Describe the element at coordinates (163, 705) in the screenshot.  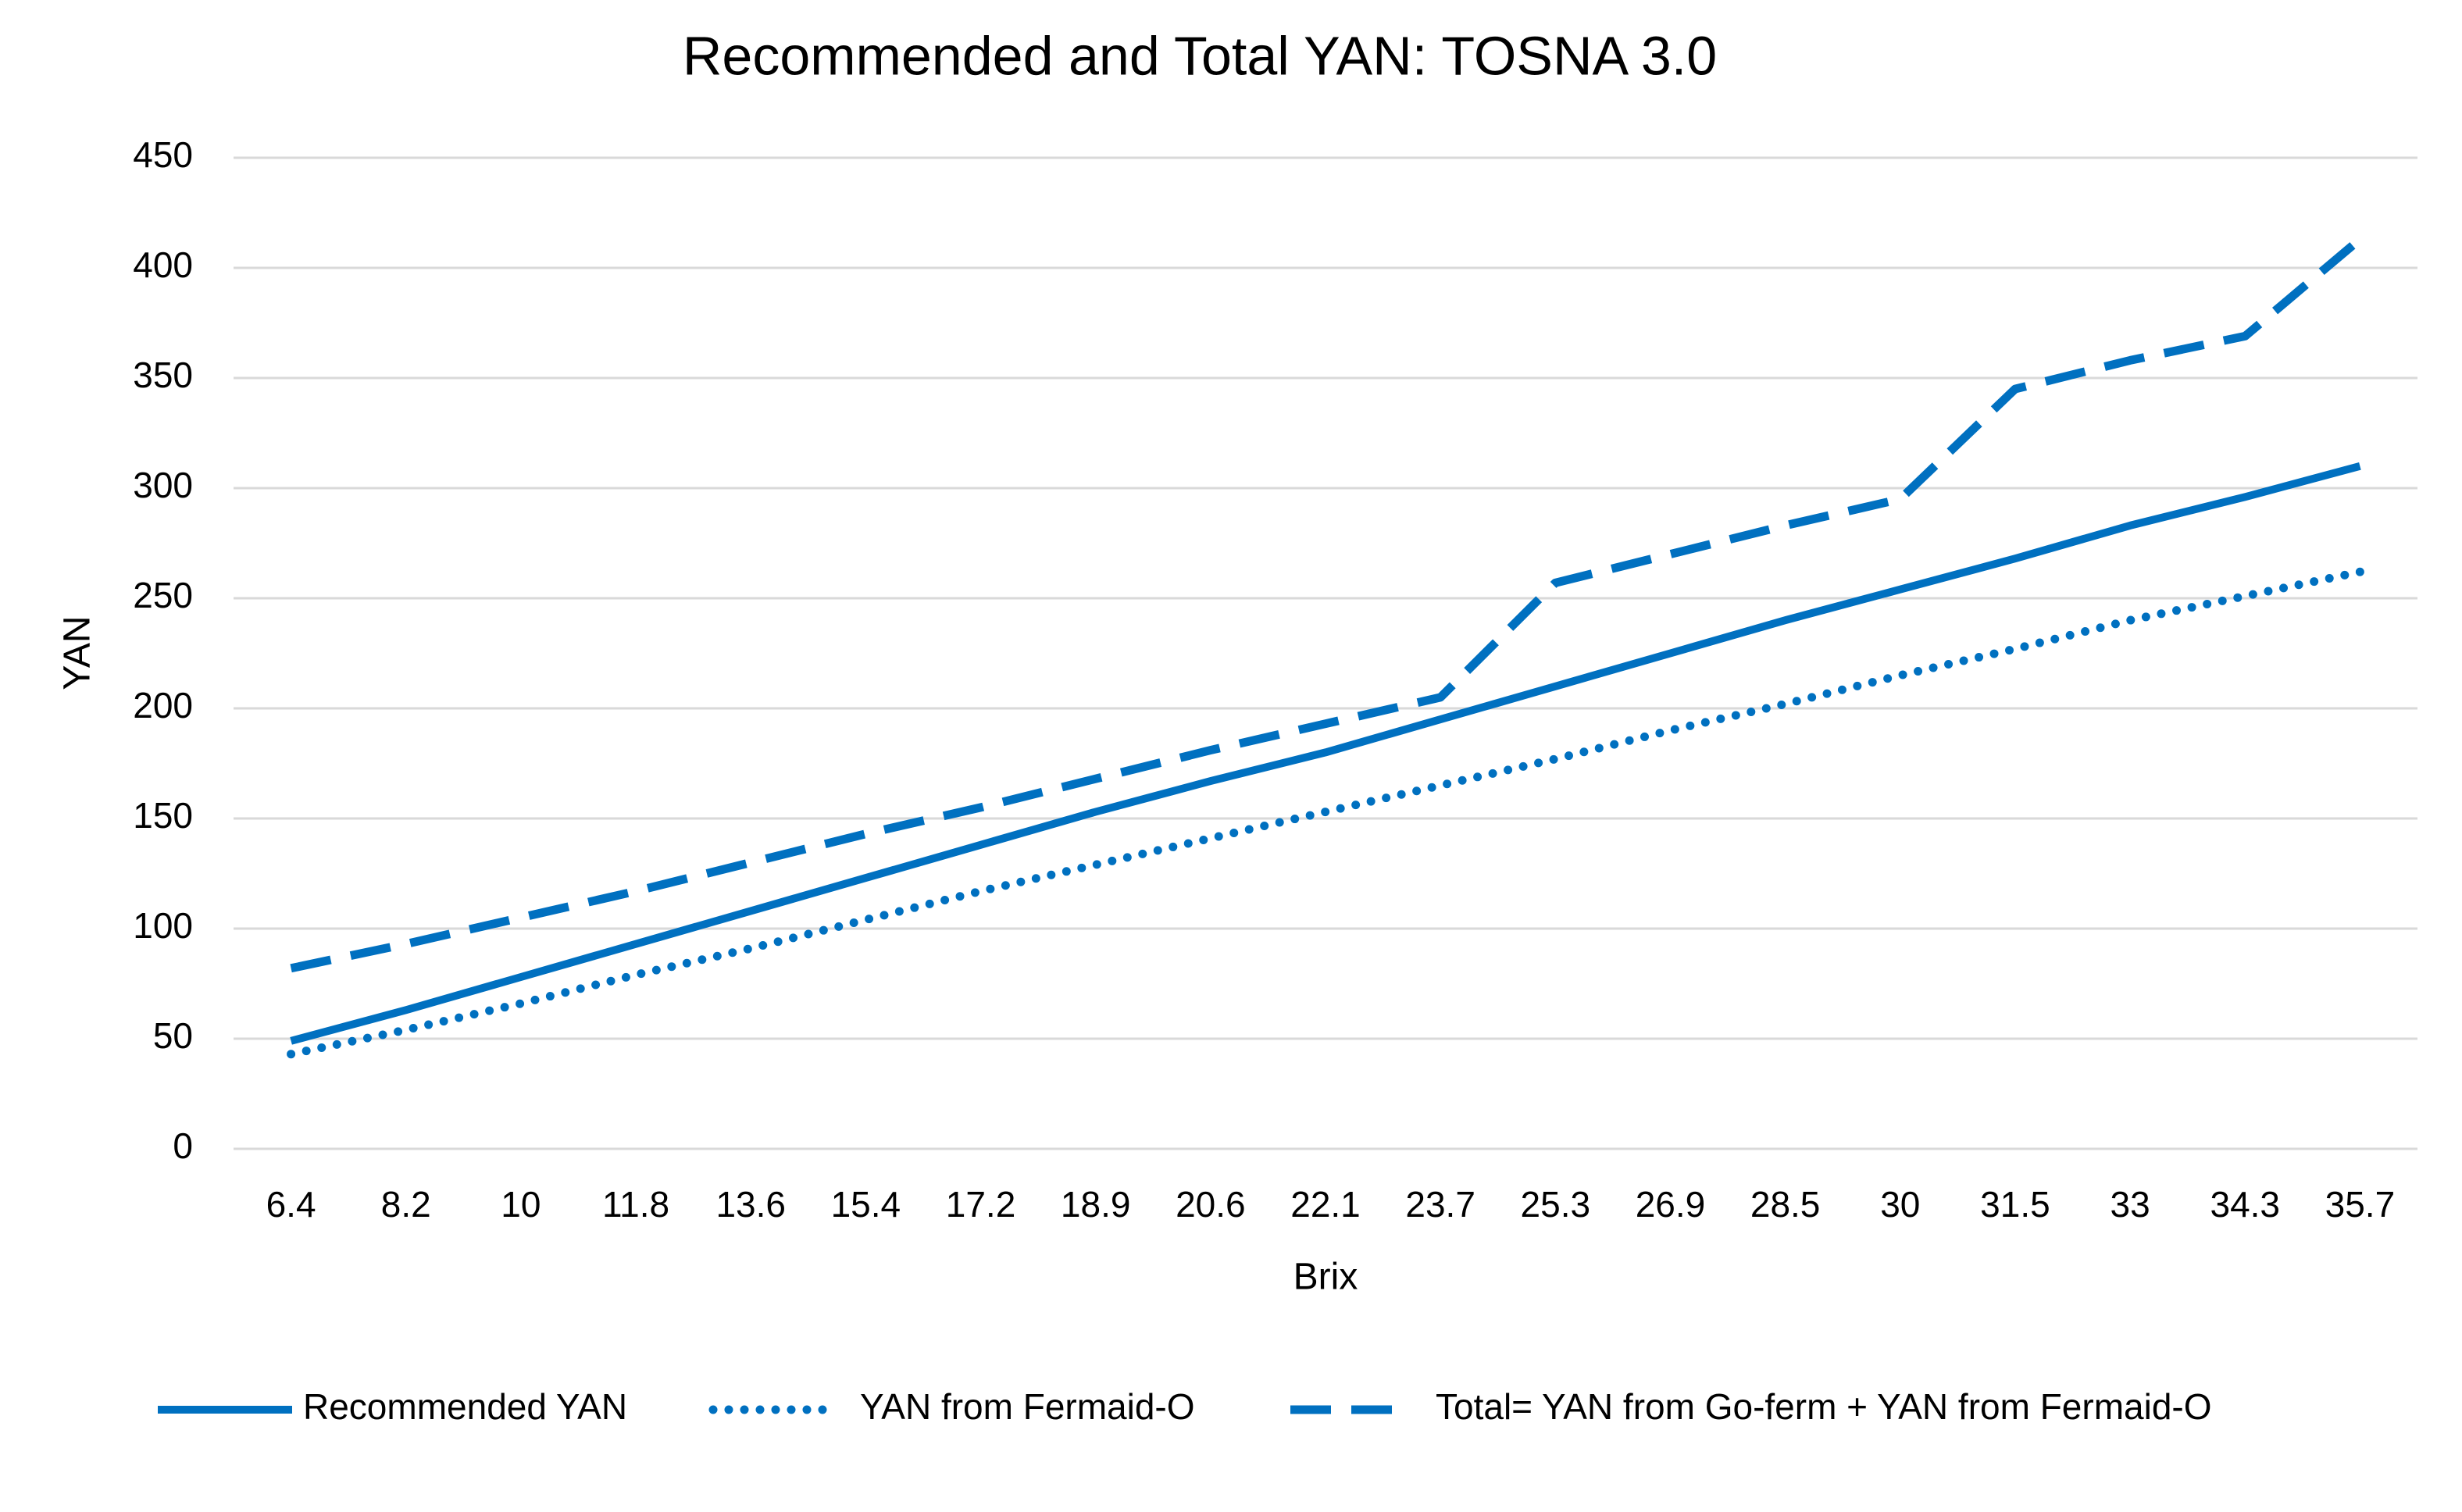
I see `y-tick-label: 200` at that location.